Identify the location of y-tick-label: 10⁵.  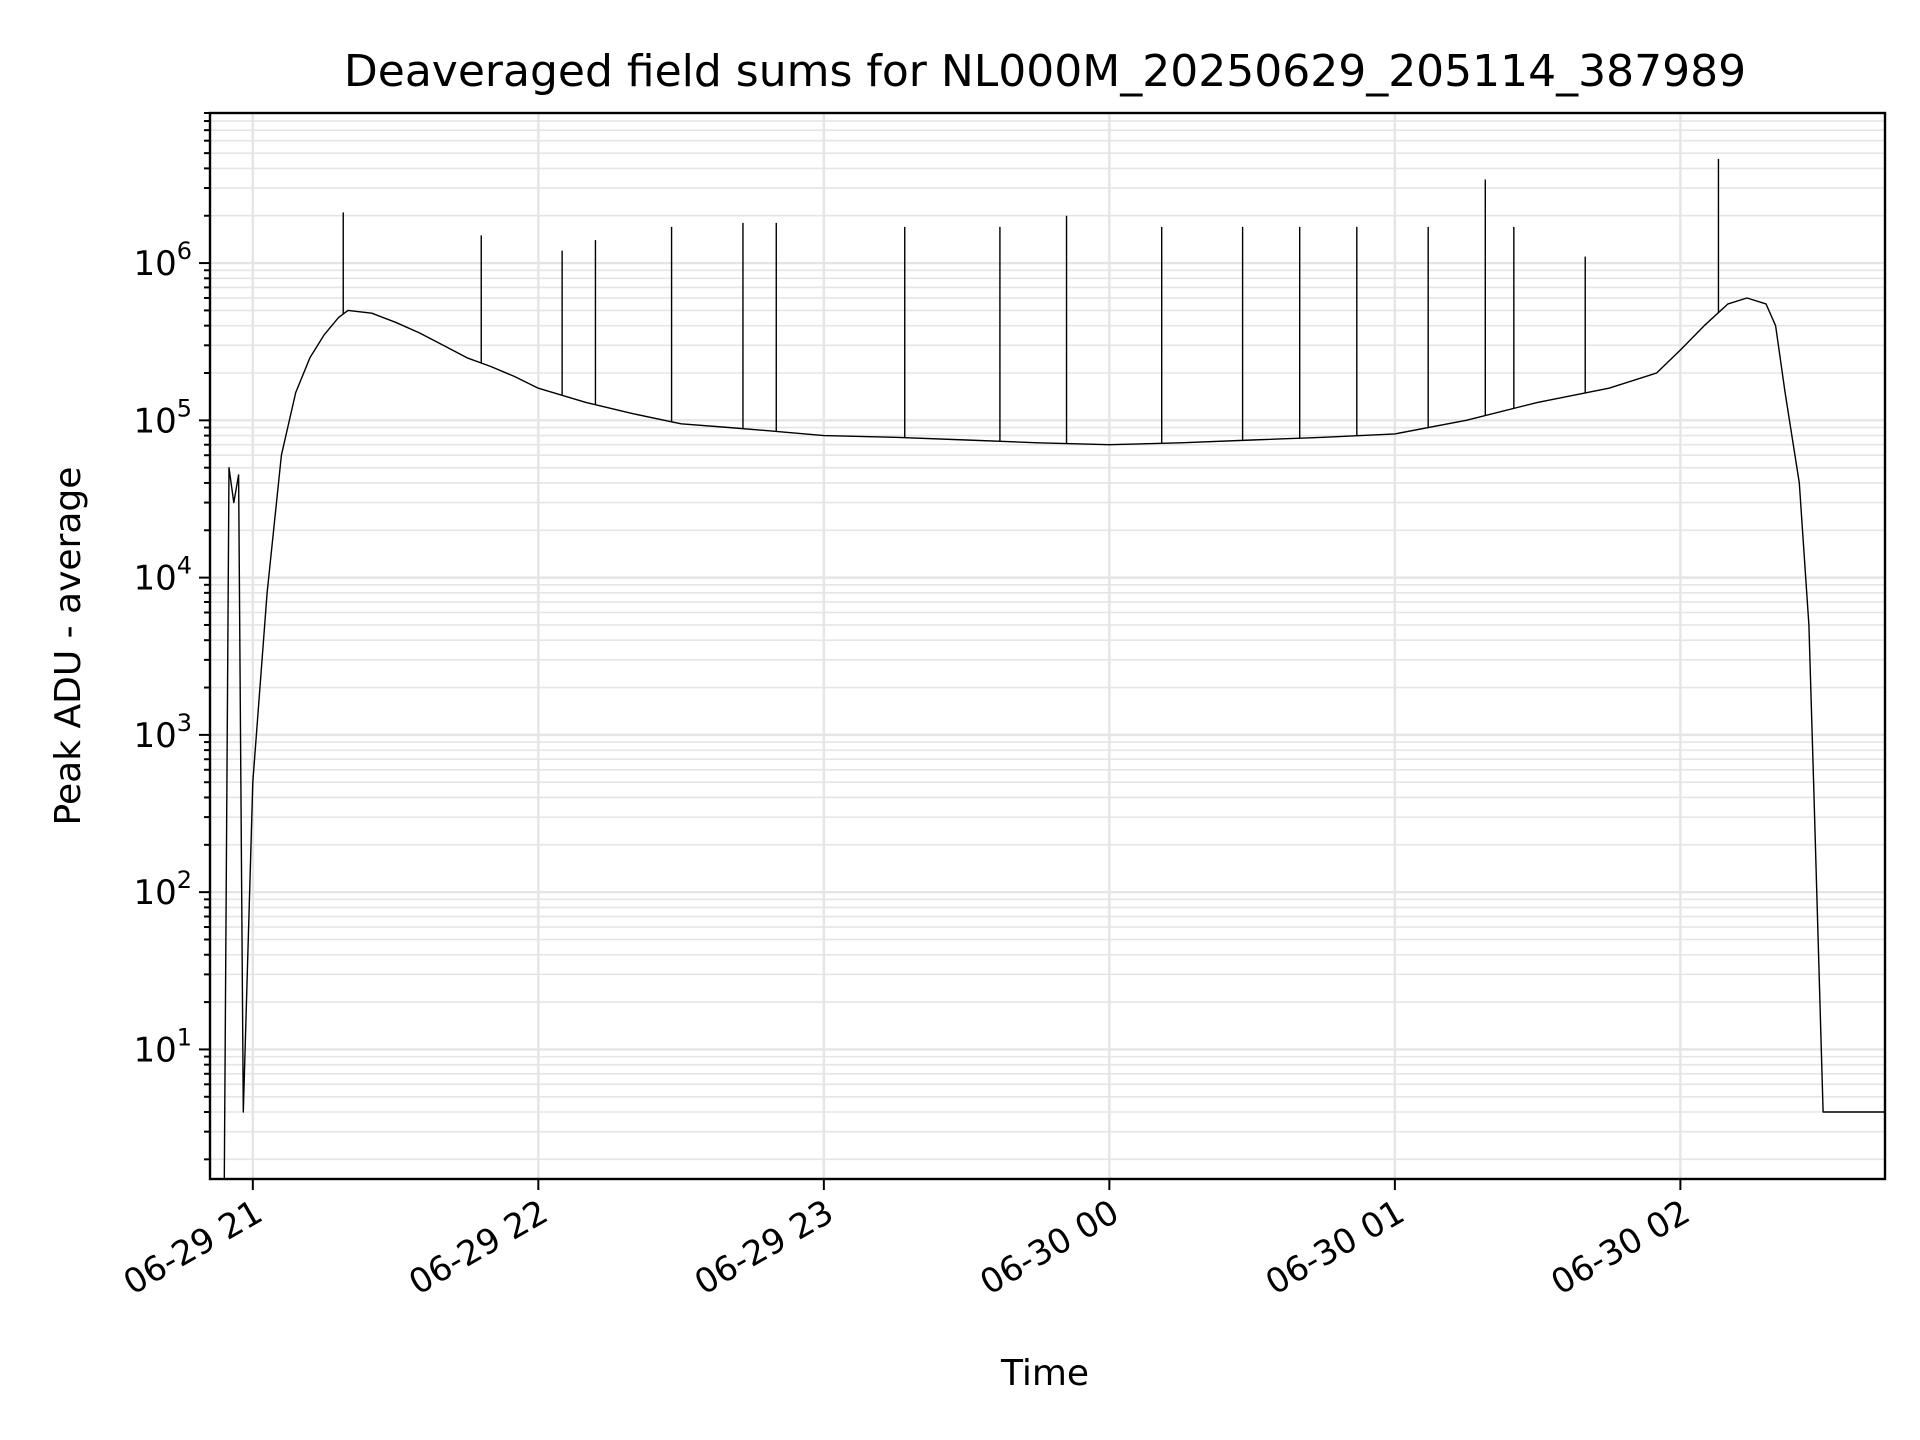
(162, 417).